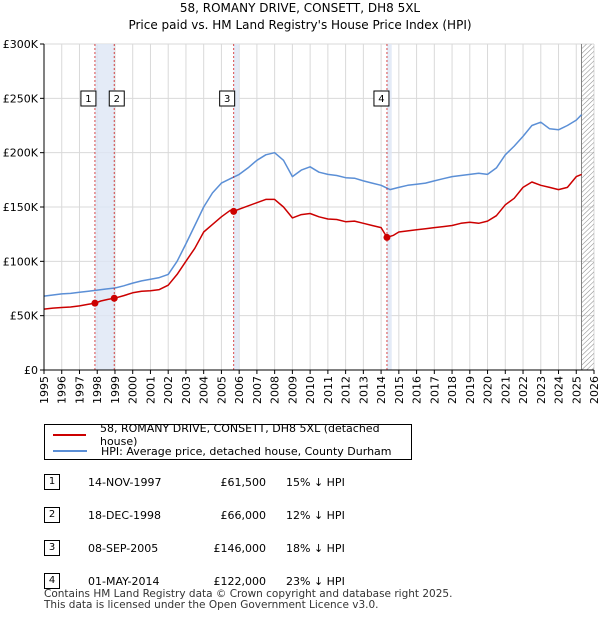 This screenshot has width=600, height=620. I want to click on x-tick-label: 2006, so click(239, 390).